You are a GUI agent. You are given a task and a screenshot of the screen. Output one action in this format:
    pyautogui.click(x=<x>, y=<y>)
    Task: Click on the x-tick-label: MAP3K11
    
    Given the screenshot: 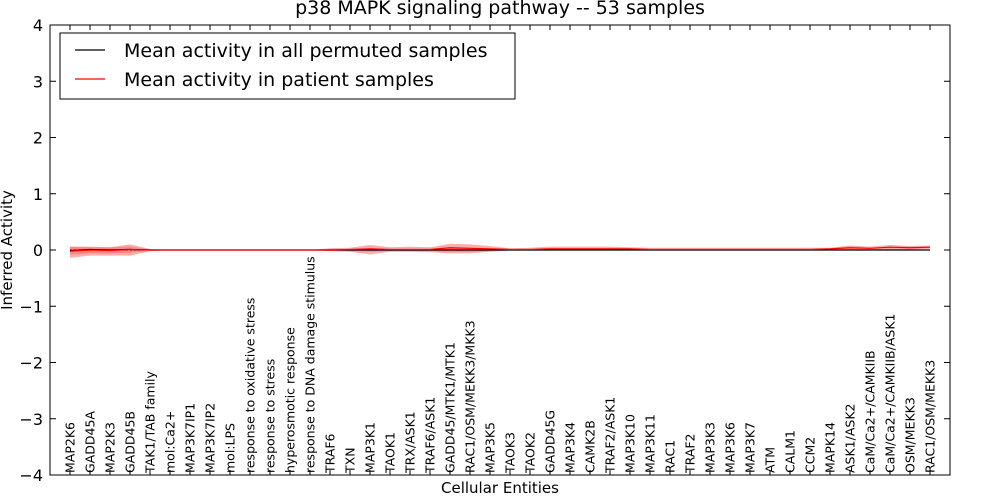 What is the action you would take?
    pyautogui.click(x=650, y=443)
    